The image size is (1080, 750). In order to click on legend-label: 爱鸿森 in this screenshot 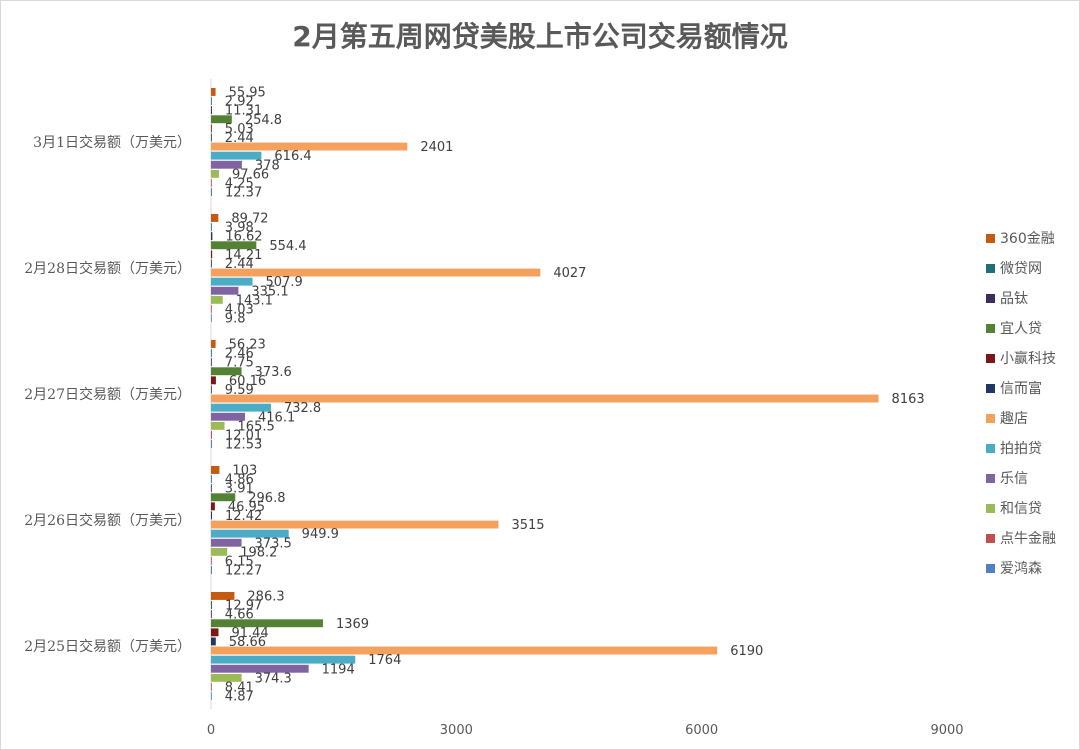, I will do `click(1021, 569)`.